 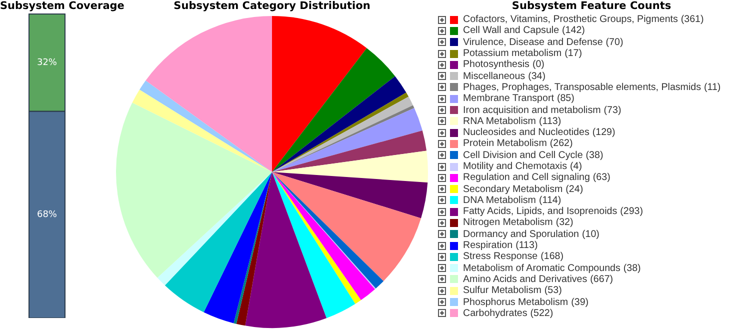 I want to click on data-label: (24), so click(x=575, y=189).